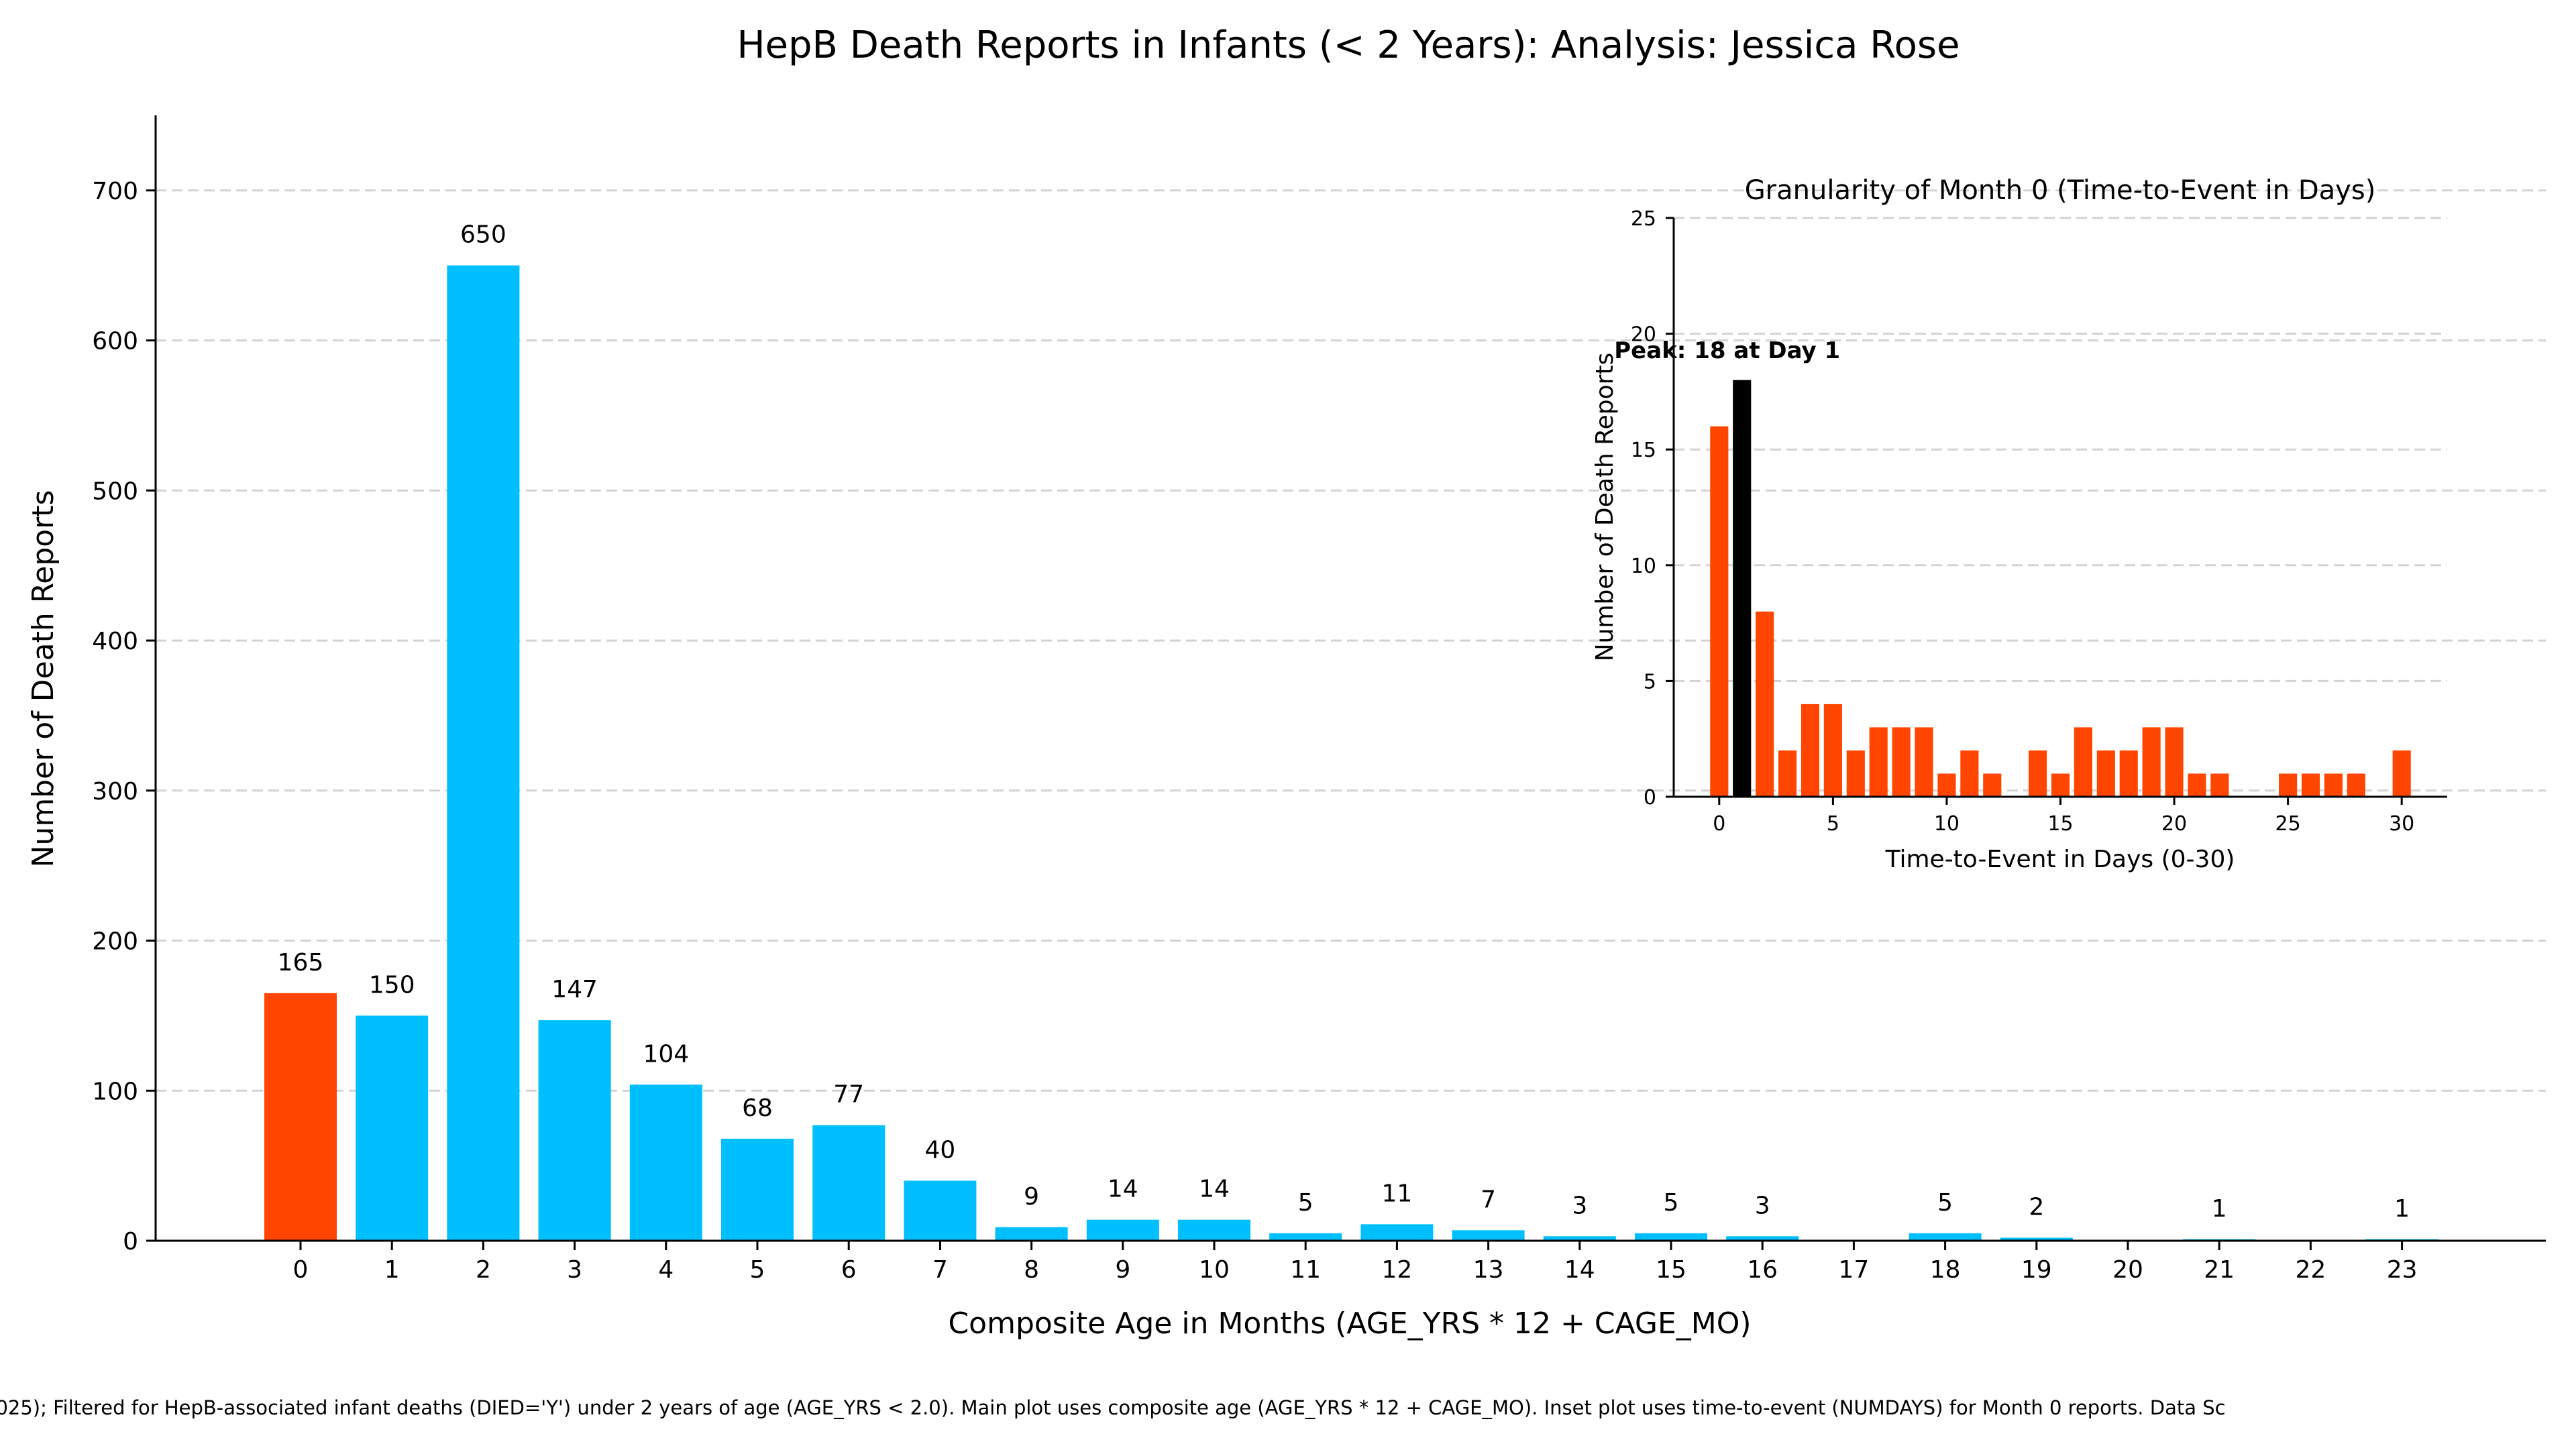  What do you see at coordinates (301, 962) in the screenshot?
I see `bar-value-label: 165` at bounding box center [301, 962].